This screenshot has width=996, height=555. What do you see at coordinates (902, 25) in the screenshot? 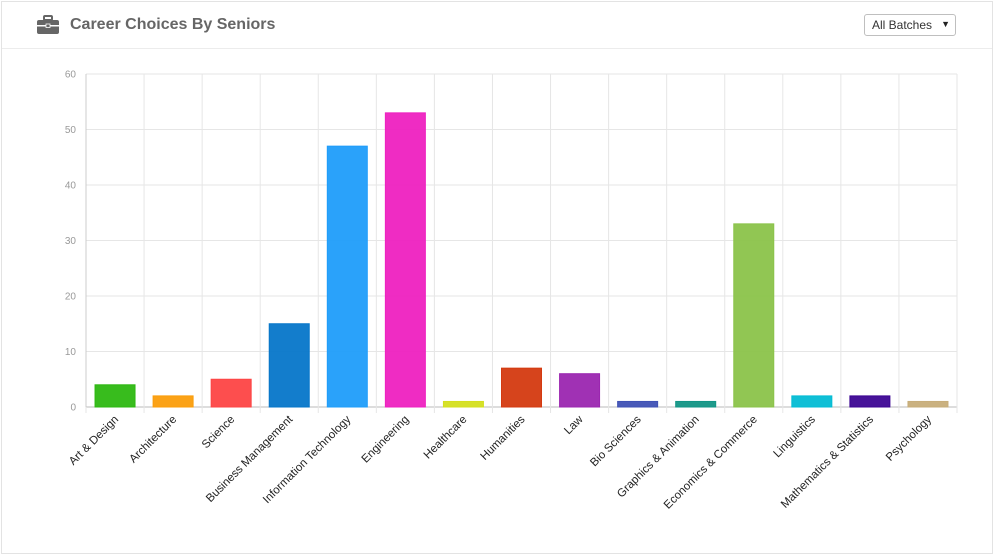
I see `batch-select-value: All Batches` at bounding box center [902, 25].